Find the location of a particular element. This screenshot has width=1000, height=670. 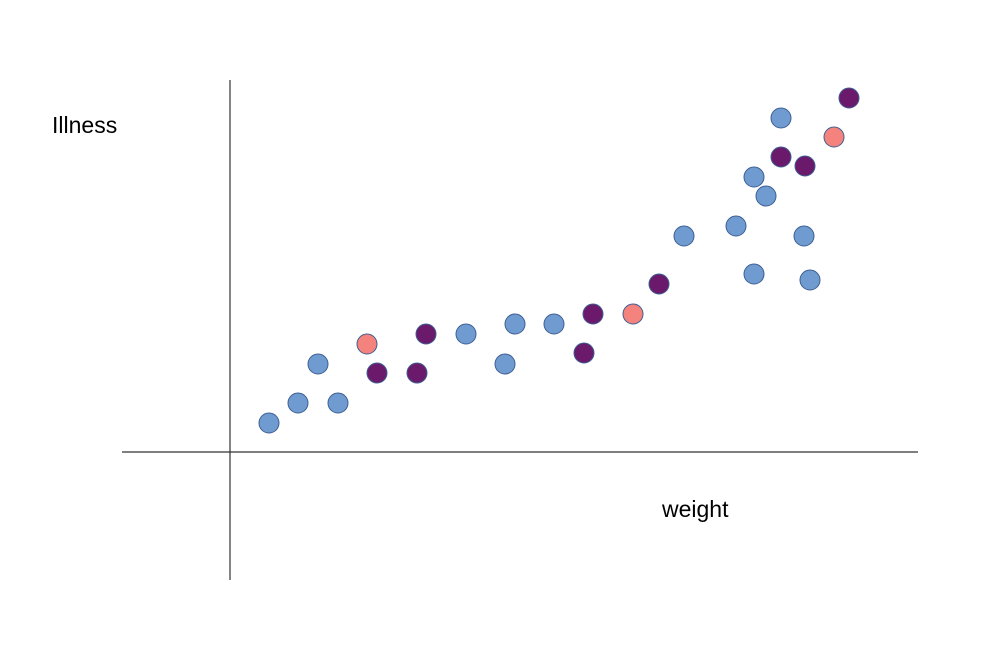

y-axis-label: Illness is located at coordinates (84, 125).